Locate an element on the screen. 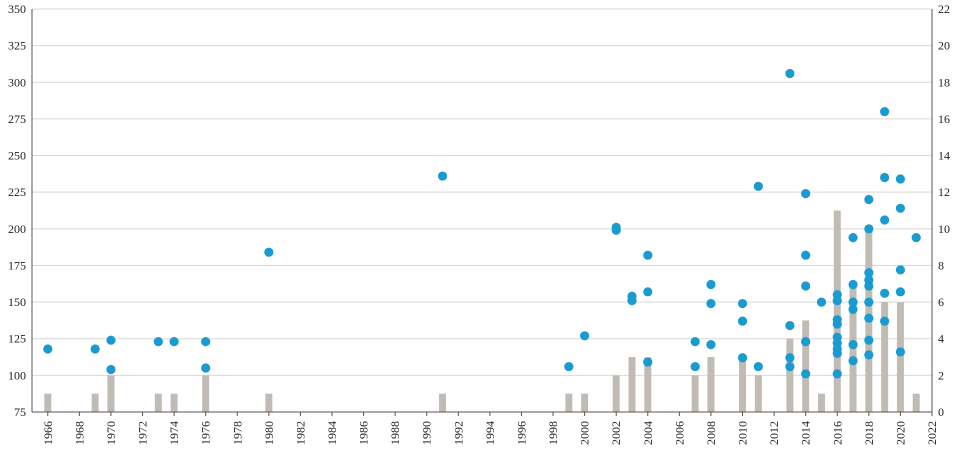  x-tick-label: 2008 is located at coordinates (711, 433).